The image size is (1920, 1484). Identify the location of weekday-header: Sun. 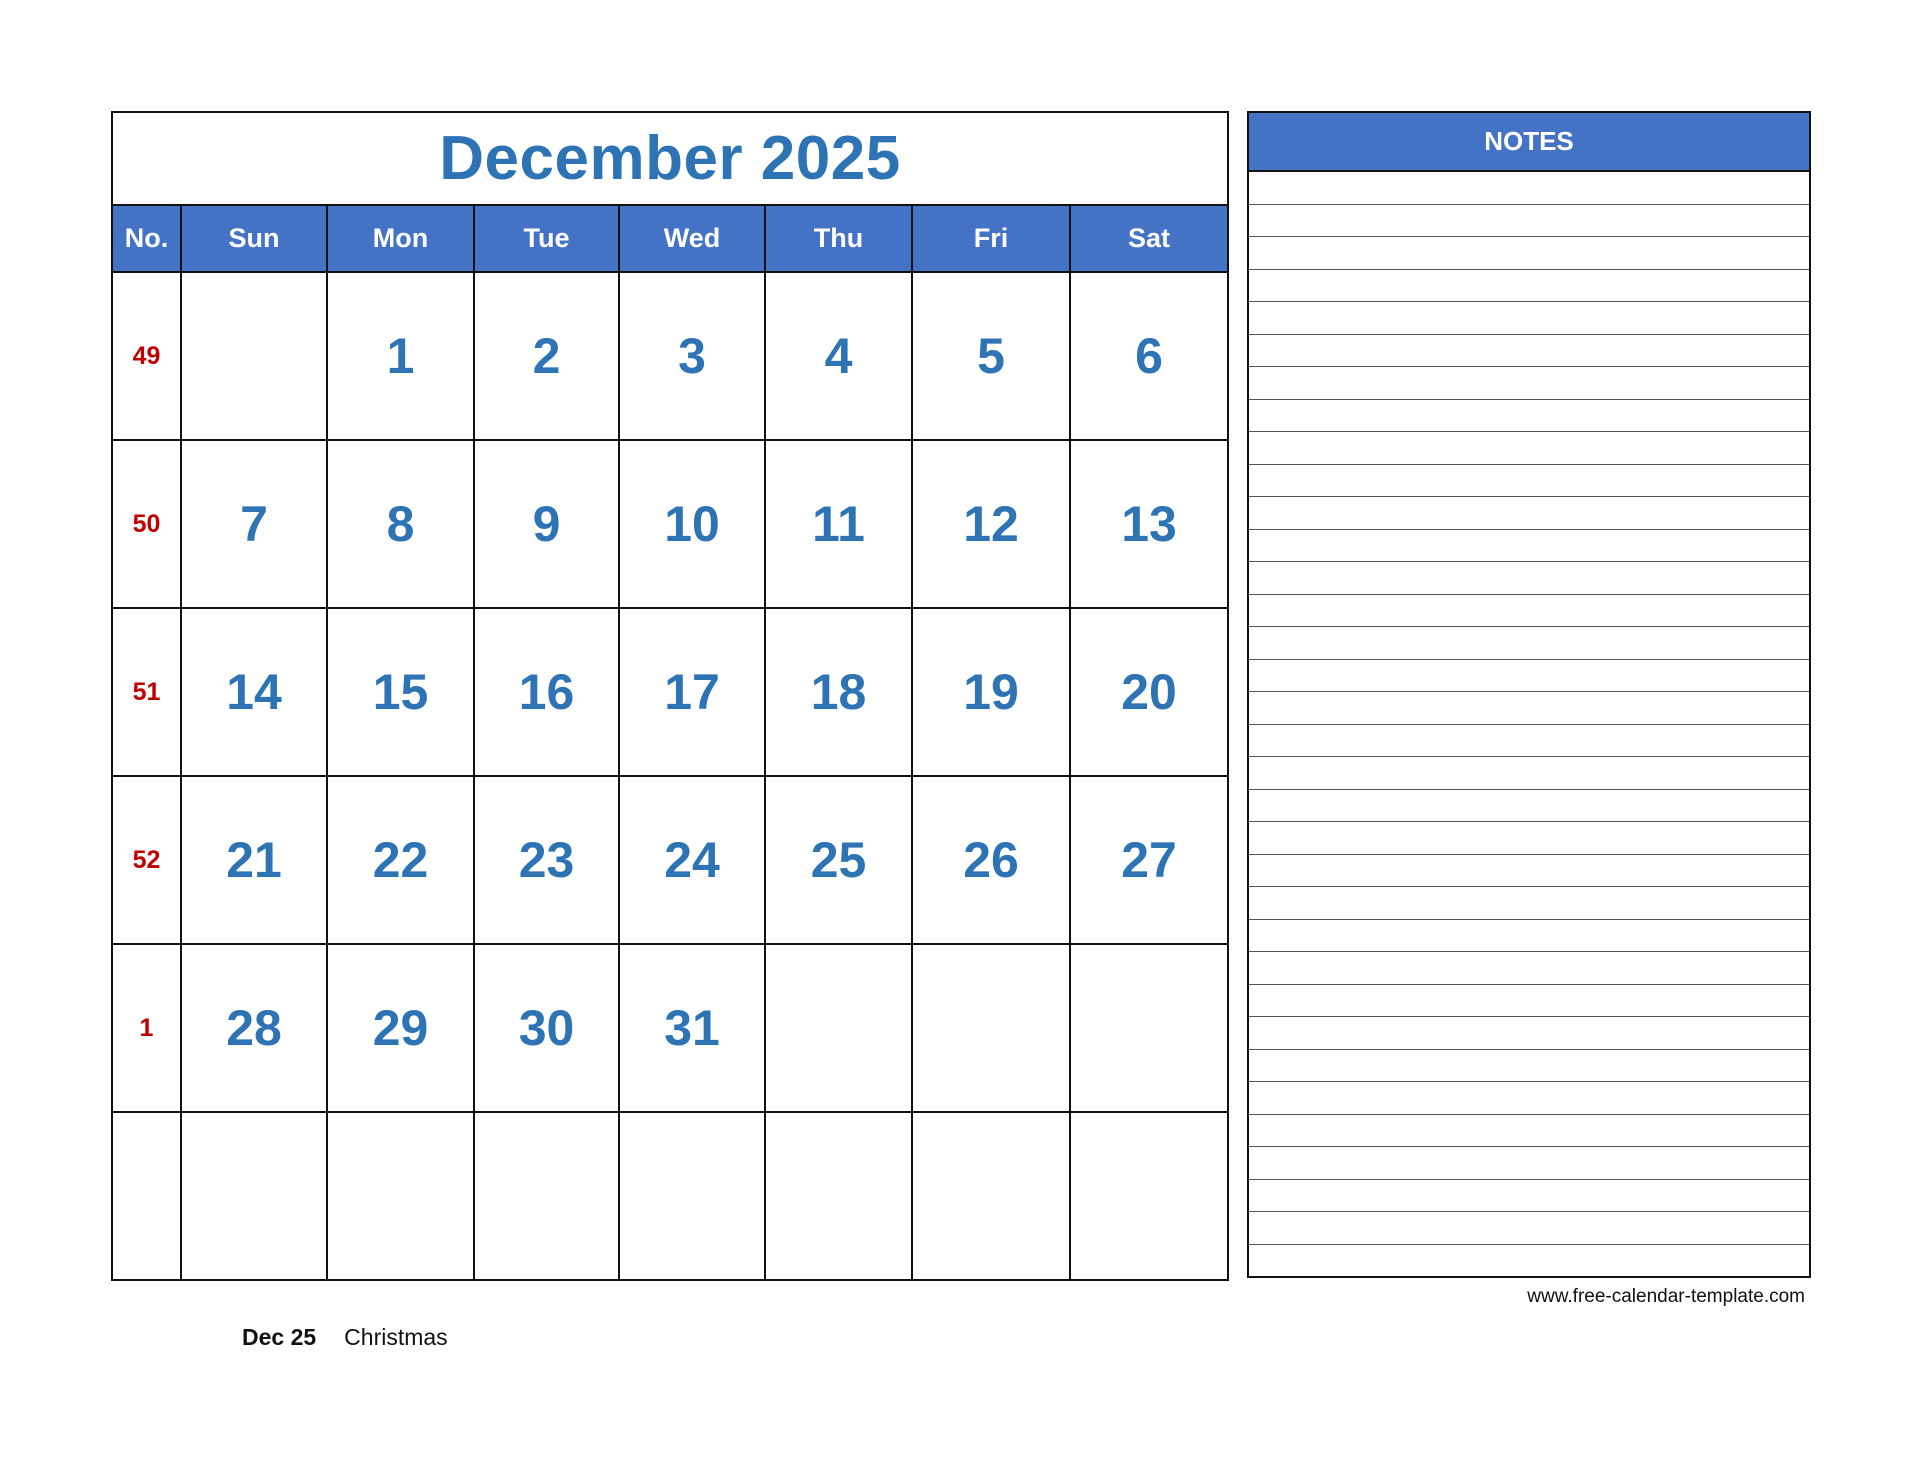
(254, 238).